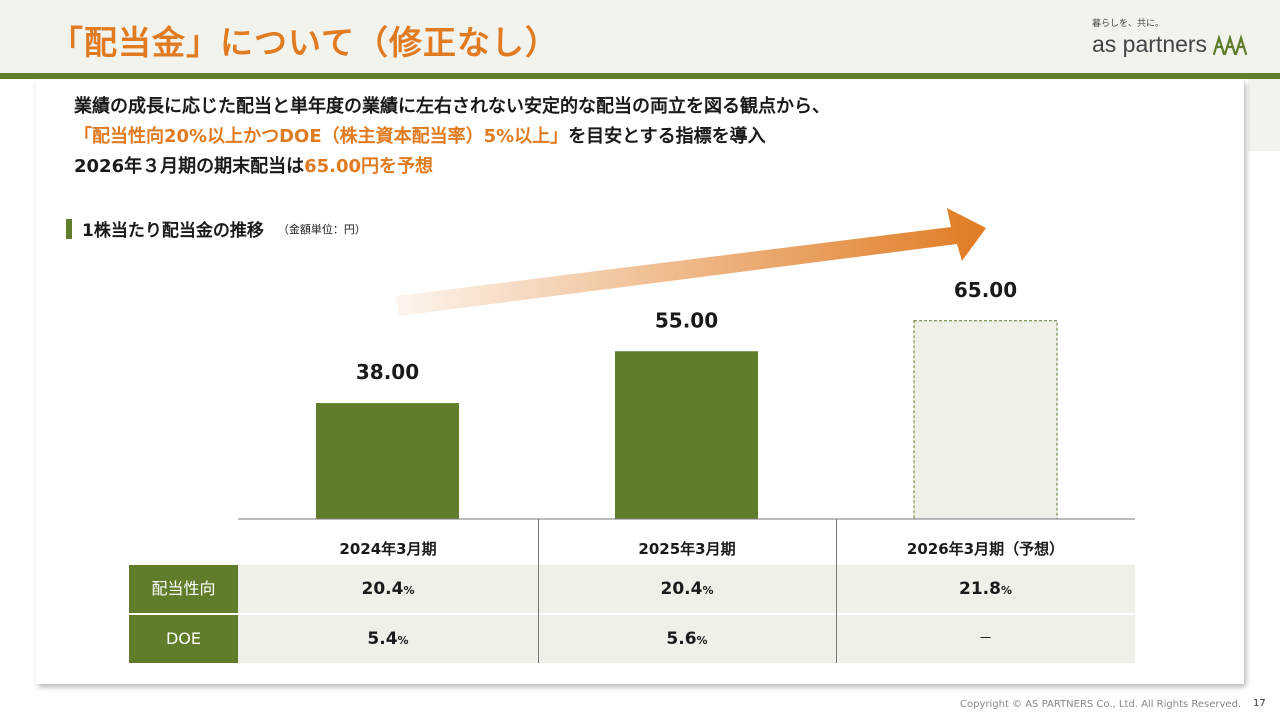  Describe the element at coordinates (1230, 45) in the screenshot. I see `logo-mark-icon` at that location.